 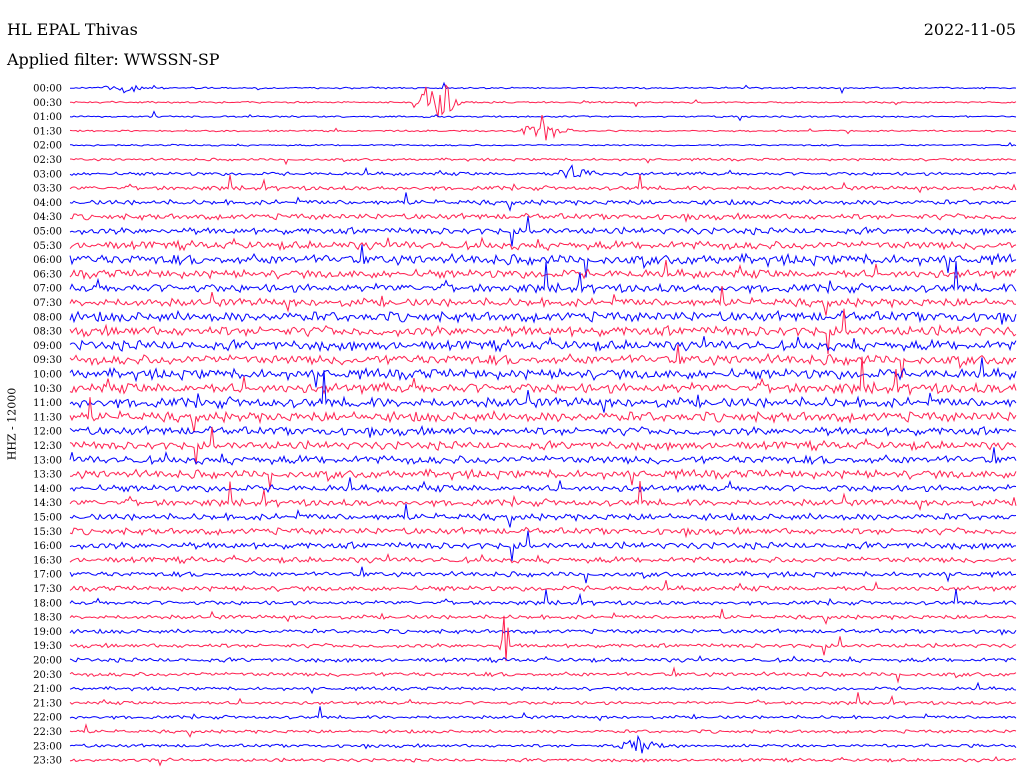 I want to click on trace-time-label: 21:00, so click(x=47, y=689).